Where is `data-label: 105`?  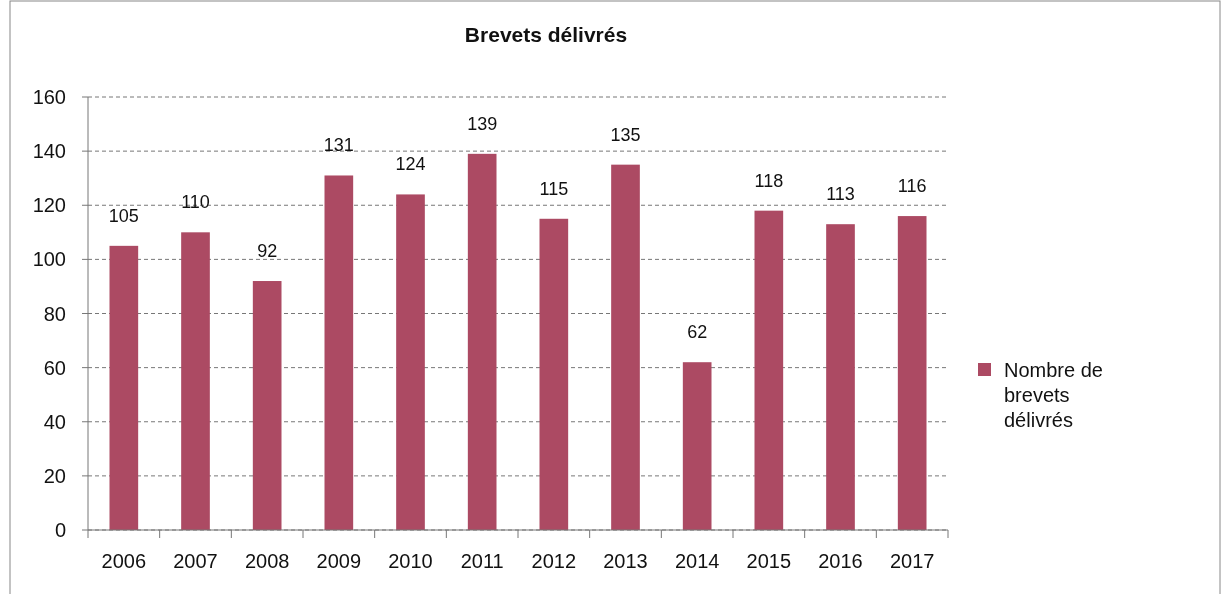 data-label: 105 is located at coordinates (123, 215).